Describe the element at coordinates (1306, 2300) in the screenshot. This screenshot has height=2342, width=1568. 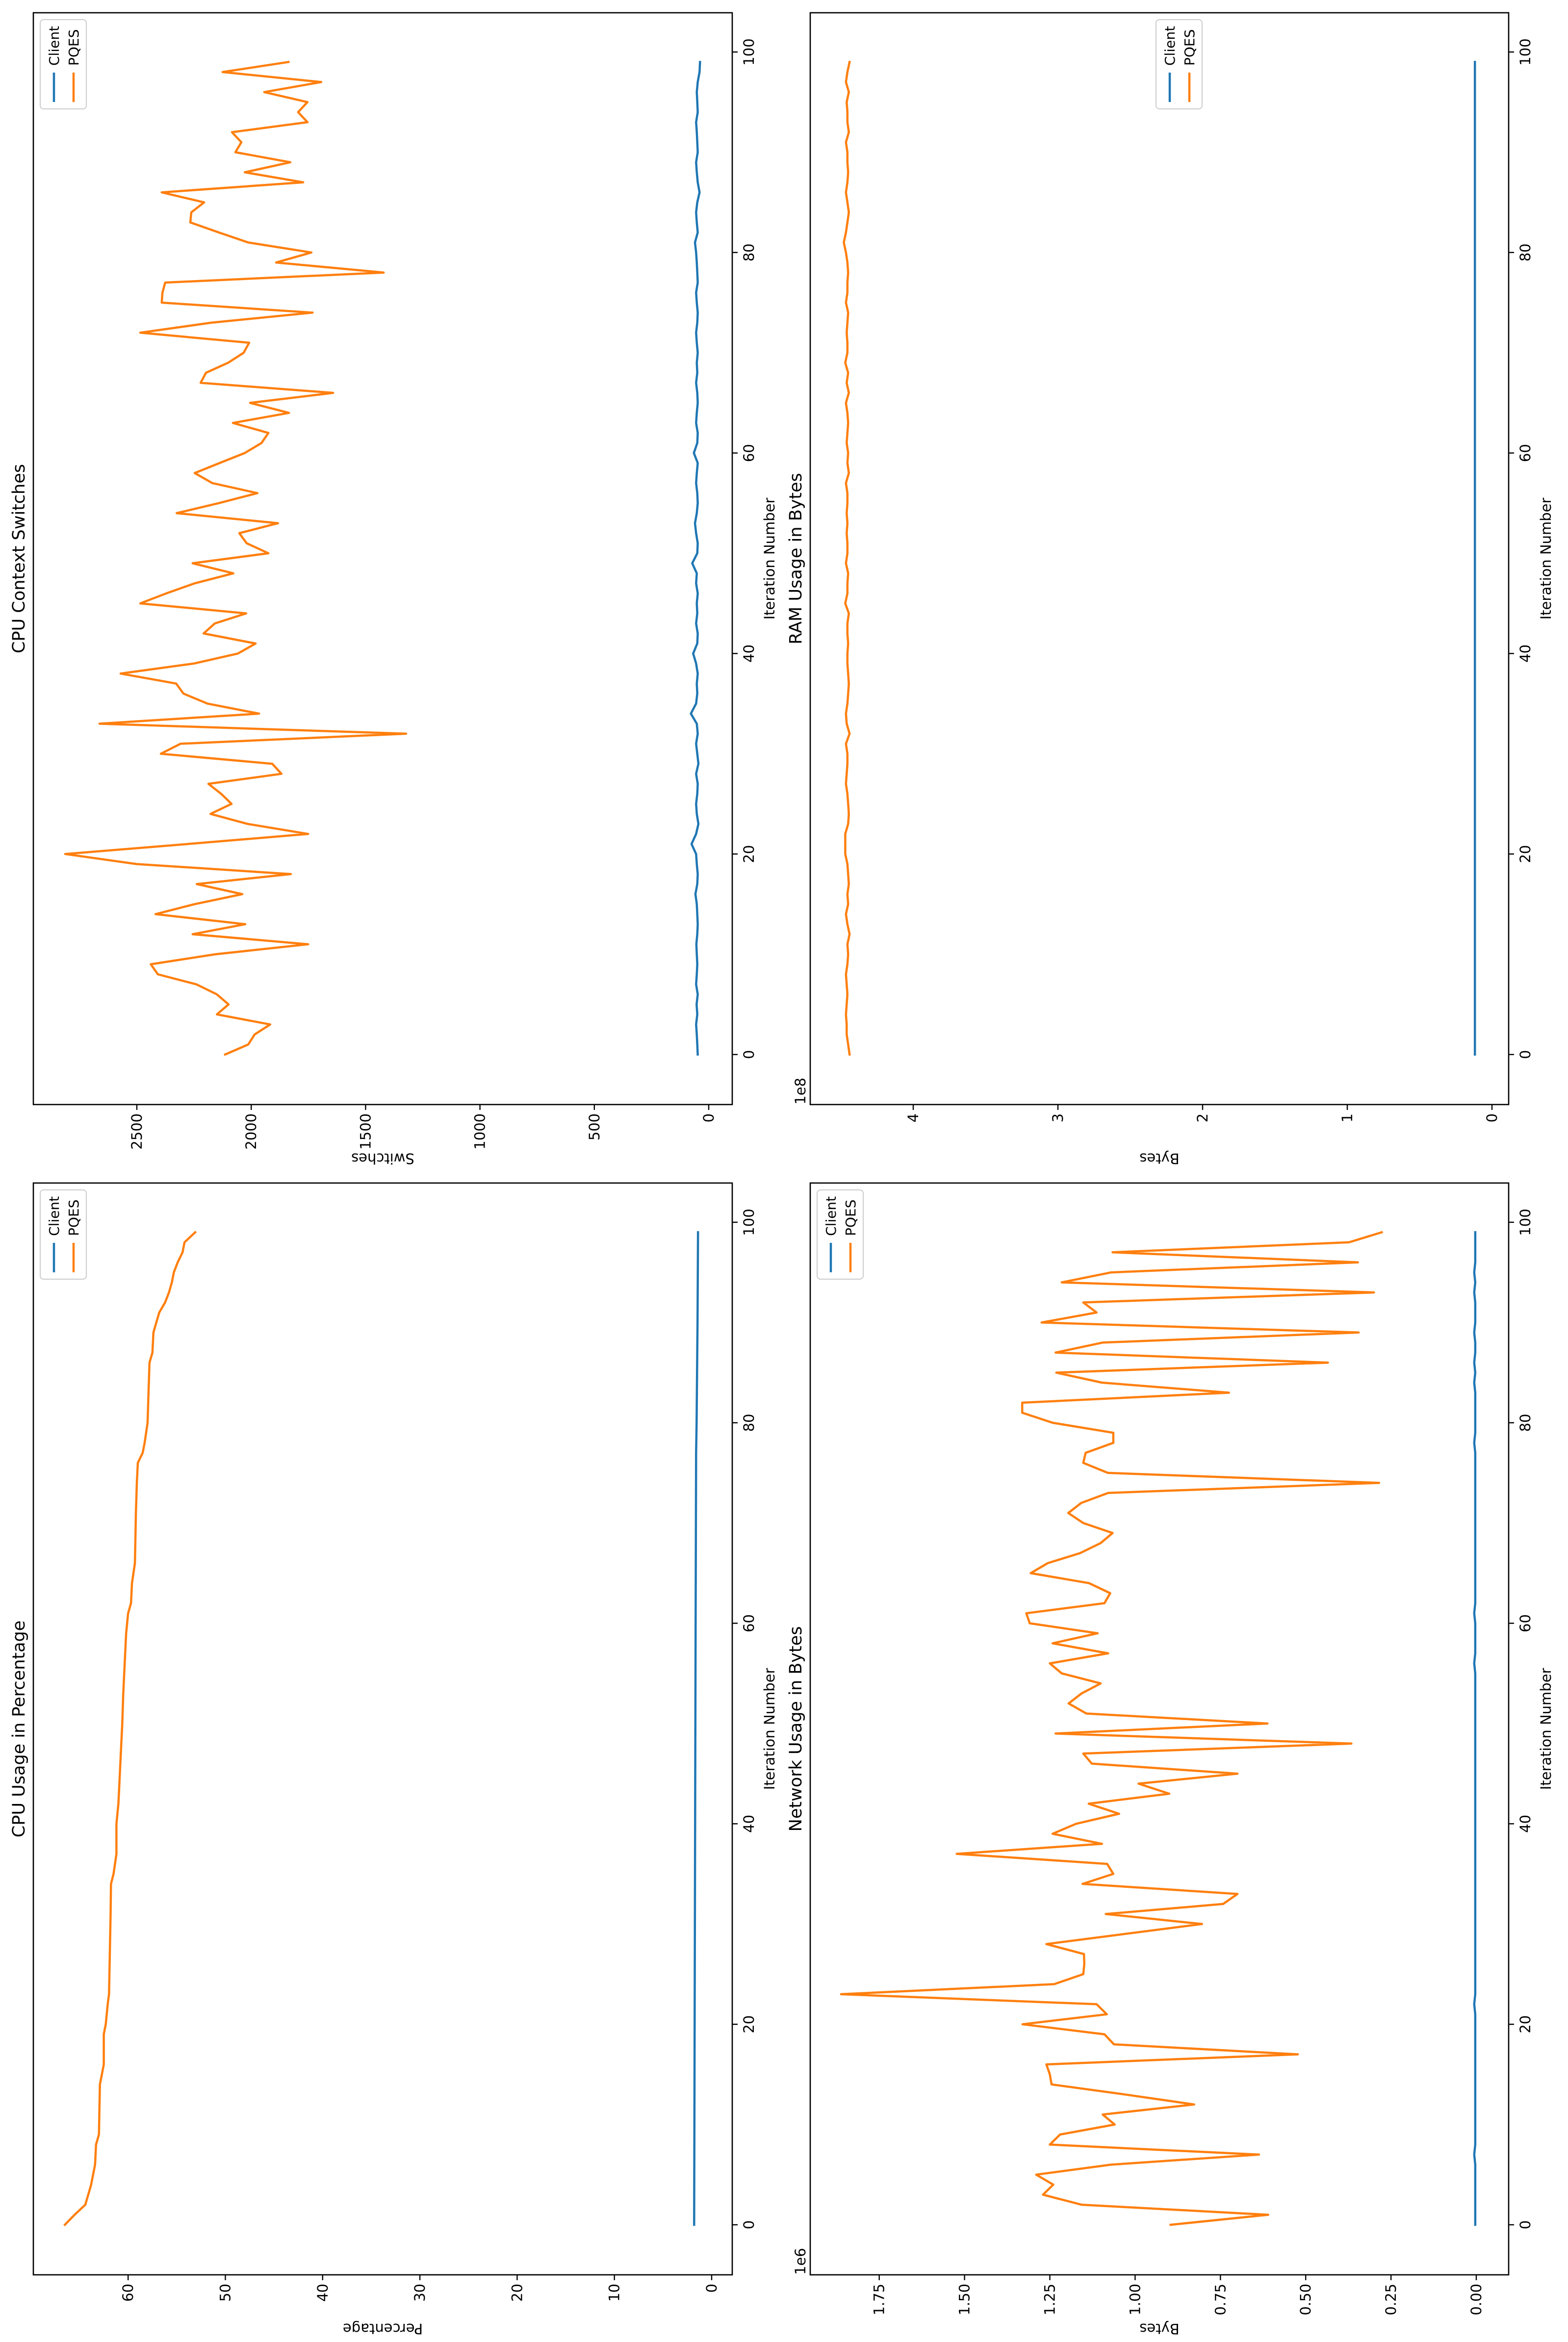
I see `y-tick-label: 0.50` at that location.